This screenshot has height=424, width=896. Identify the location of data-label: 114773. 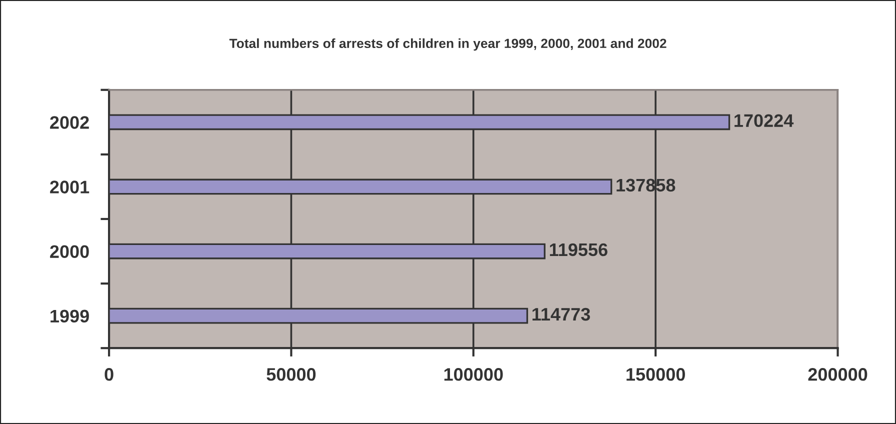
(561, 314).